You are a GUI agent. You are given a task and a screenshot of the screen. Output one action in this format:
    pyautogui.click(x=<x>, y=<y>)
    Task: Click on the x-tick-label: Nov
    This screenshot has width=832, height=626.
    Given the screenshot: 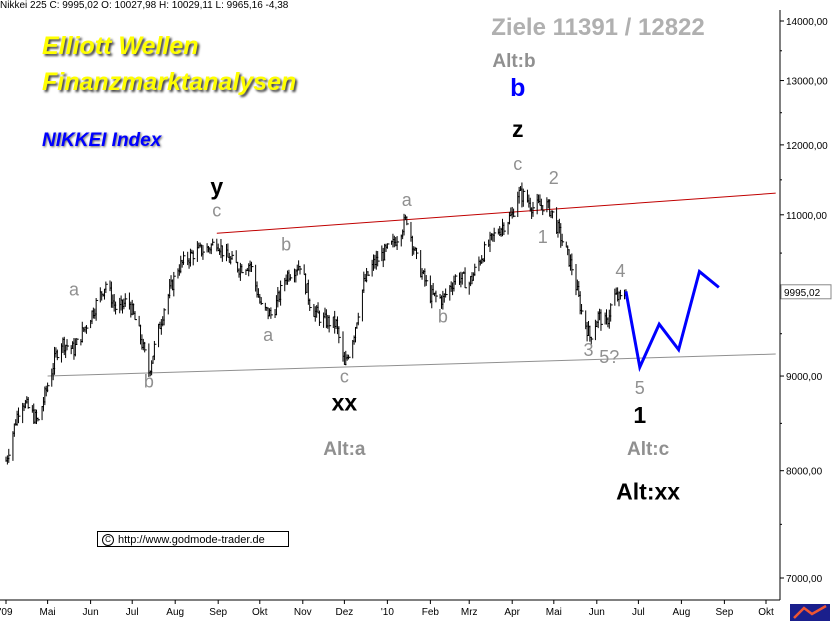 What is the action you would take?
    pyautogui.click(x=303, y=612)
    